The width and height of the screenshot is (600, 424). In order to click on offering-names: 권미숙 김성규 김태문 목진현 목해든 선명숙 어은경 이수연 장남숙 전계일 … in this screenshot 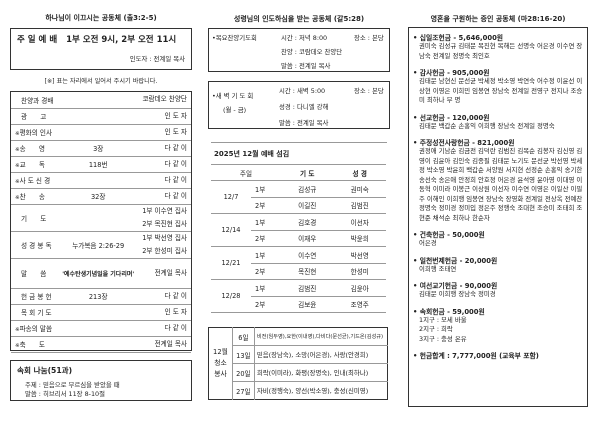, I will do `click(501, 51)`.